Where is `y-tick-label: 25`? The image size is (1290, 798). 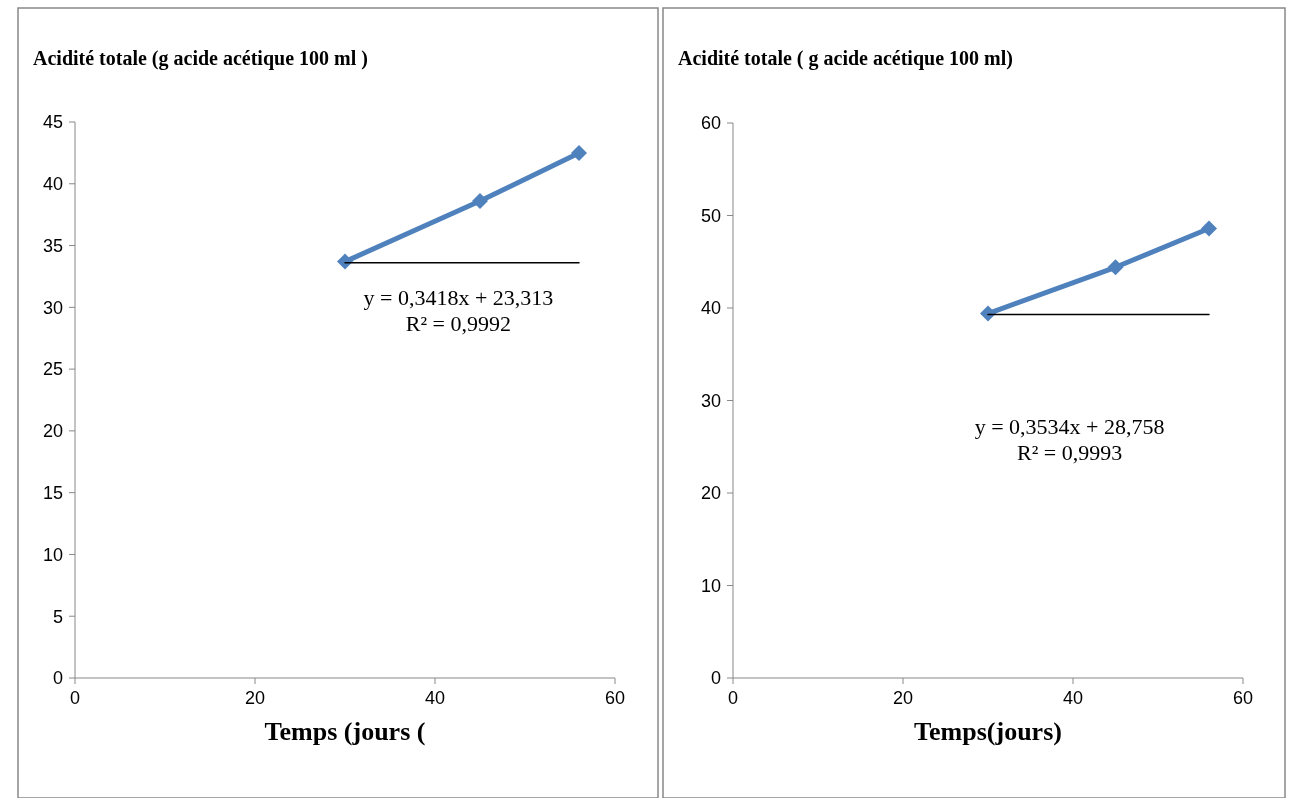 y-tick-label: 25 is located at coordinates (52, 369).